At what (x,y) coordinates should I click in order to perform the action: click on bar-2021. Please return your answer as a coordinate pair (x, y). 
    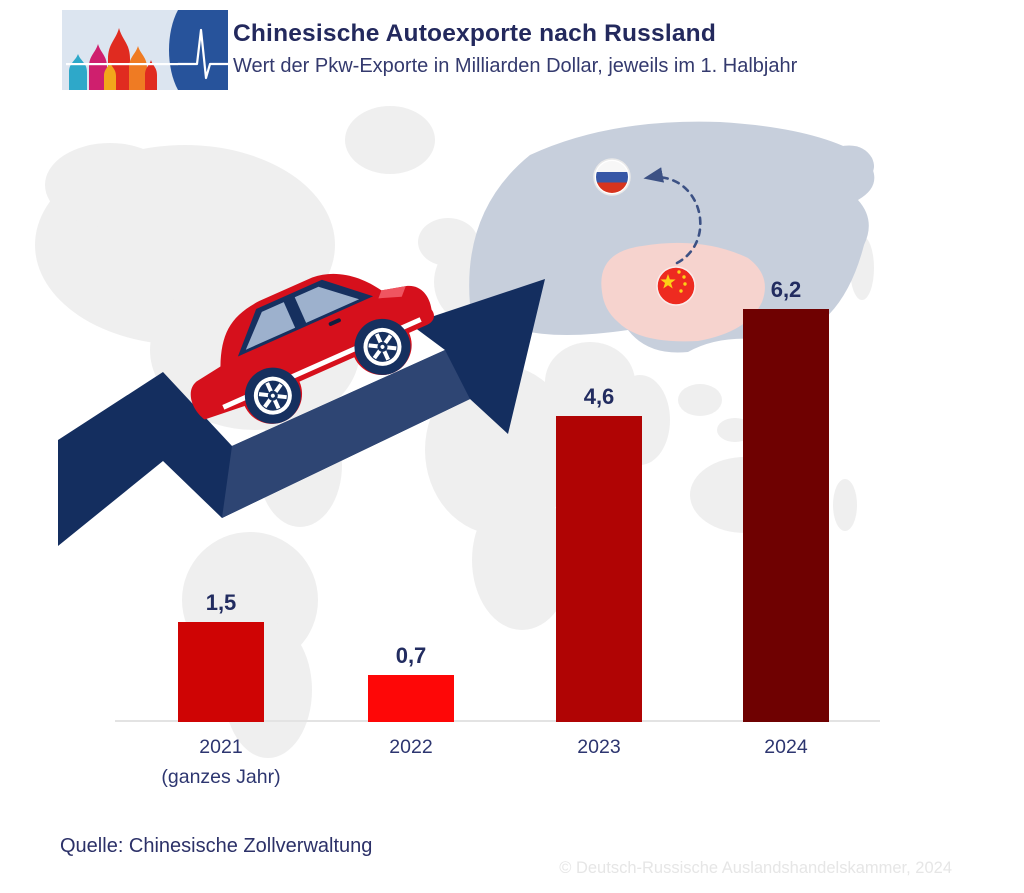
    Looking at the image, I should click on (221, 672).